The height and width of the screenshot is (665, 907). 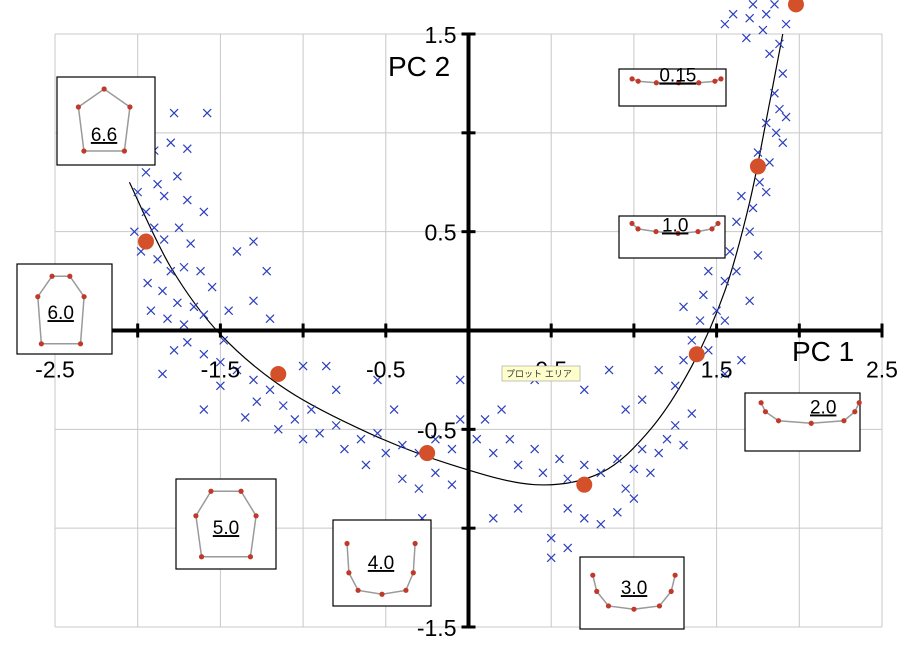 I want to click on shape-inset: 0.15, so click(x=672, y=86).